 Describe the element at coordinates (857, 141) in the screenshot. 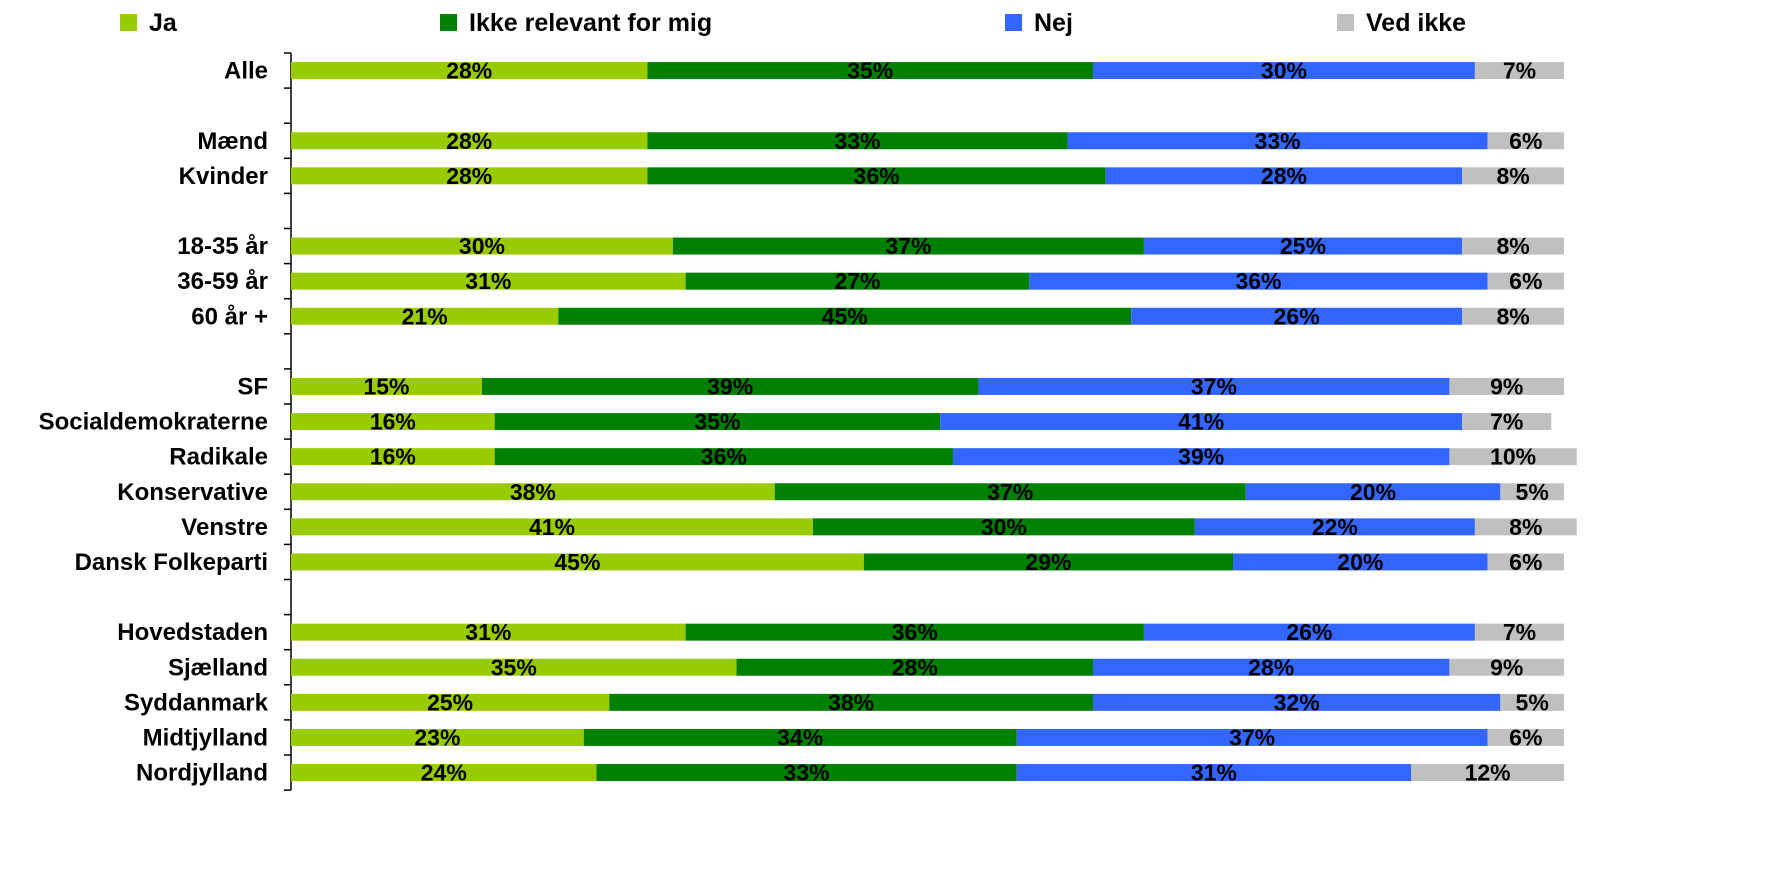

I see `bar-segment-ikke-relevant-for-mig-maend` at that location.